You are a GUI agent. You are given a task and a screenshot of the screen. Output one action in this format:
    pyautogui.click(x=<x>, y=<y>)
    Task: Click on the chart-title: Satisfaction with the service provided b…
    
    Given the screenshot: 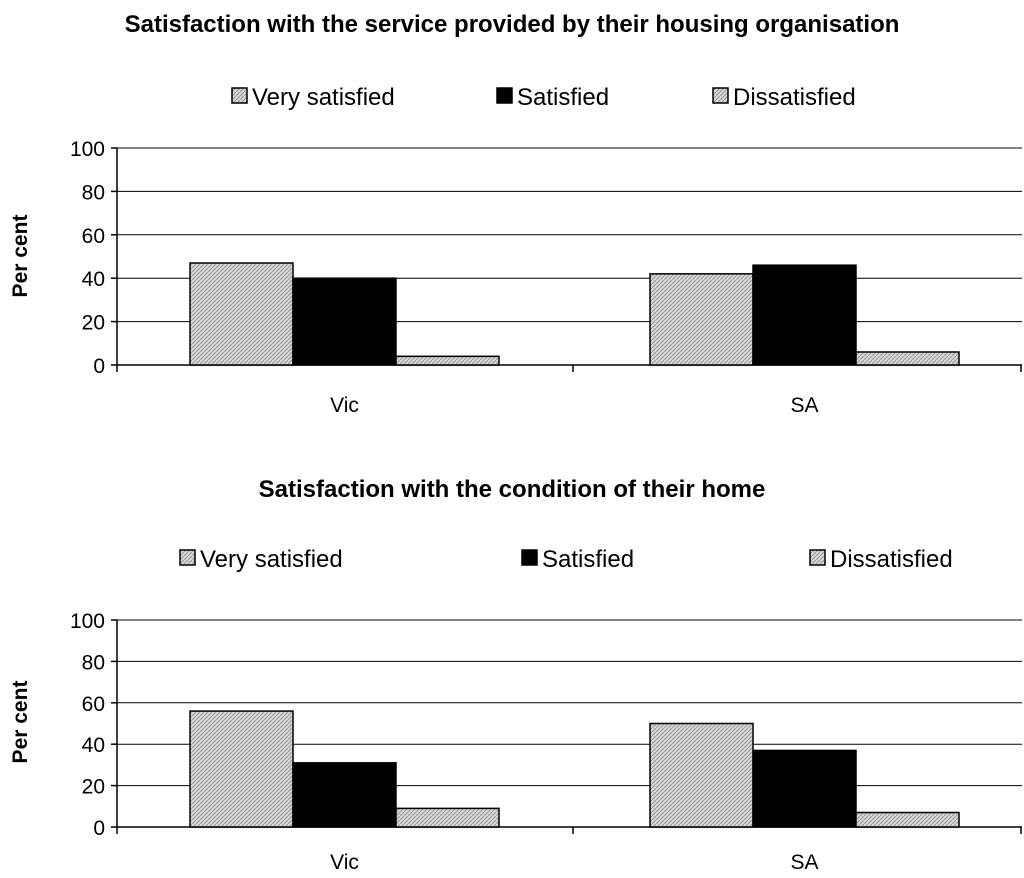 What is the action you would take?
    pyautogui.click(x=512, y=24)
    